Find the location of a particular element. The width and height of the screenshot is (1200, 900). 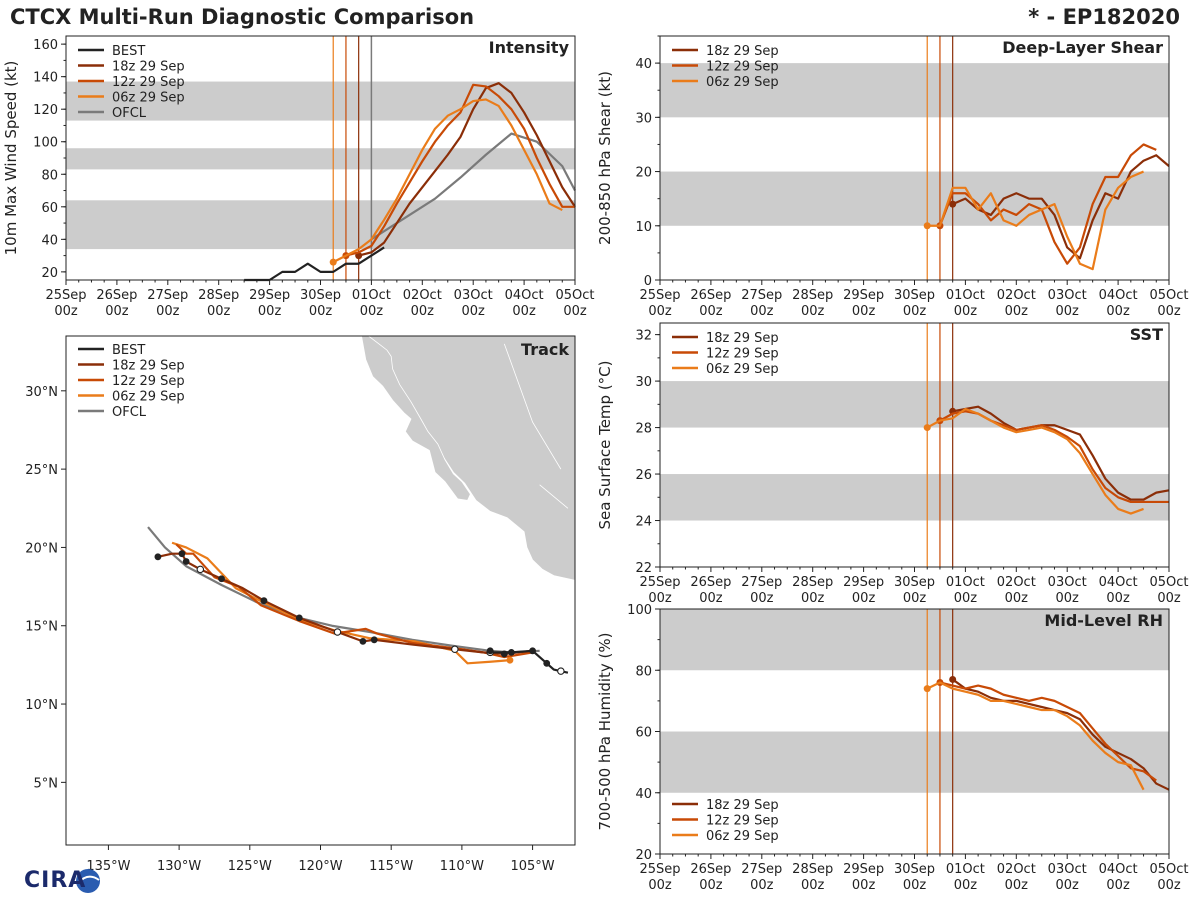

x-tick-label: 03Oct is located at coordinates (1067, 295).